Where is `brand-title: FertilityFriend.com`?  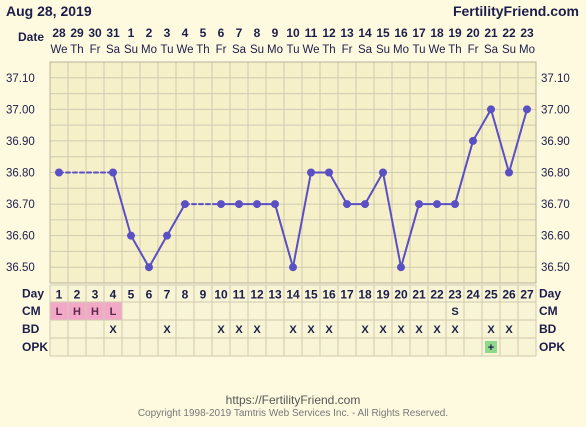 brand-title: FertilityFriend.com is located at coordinates (516, 11).